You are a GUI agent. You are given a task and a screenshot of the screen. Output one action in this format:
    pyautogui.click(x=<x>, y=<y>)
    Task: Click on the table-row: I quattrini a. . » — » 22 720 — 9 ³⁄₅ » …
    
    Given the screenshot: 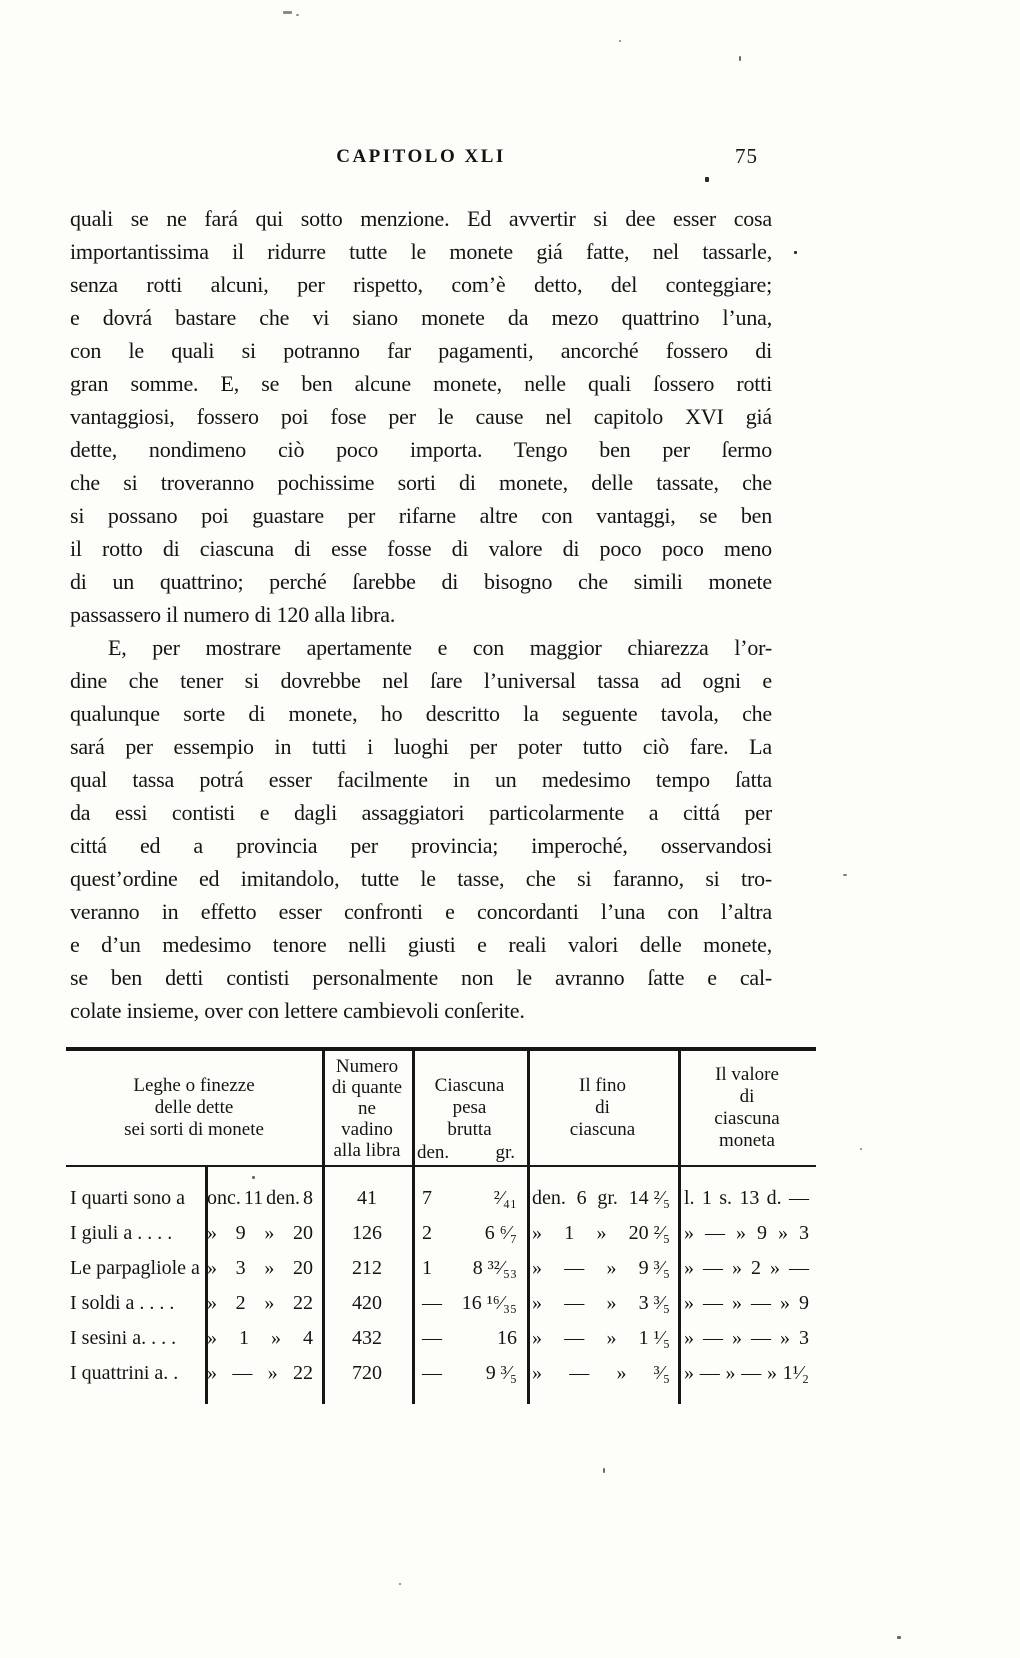 What is the action you would take?
    pyautogui.click(x=441, y=1373)
    